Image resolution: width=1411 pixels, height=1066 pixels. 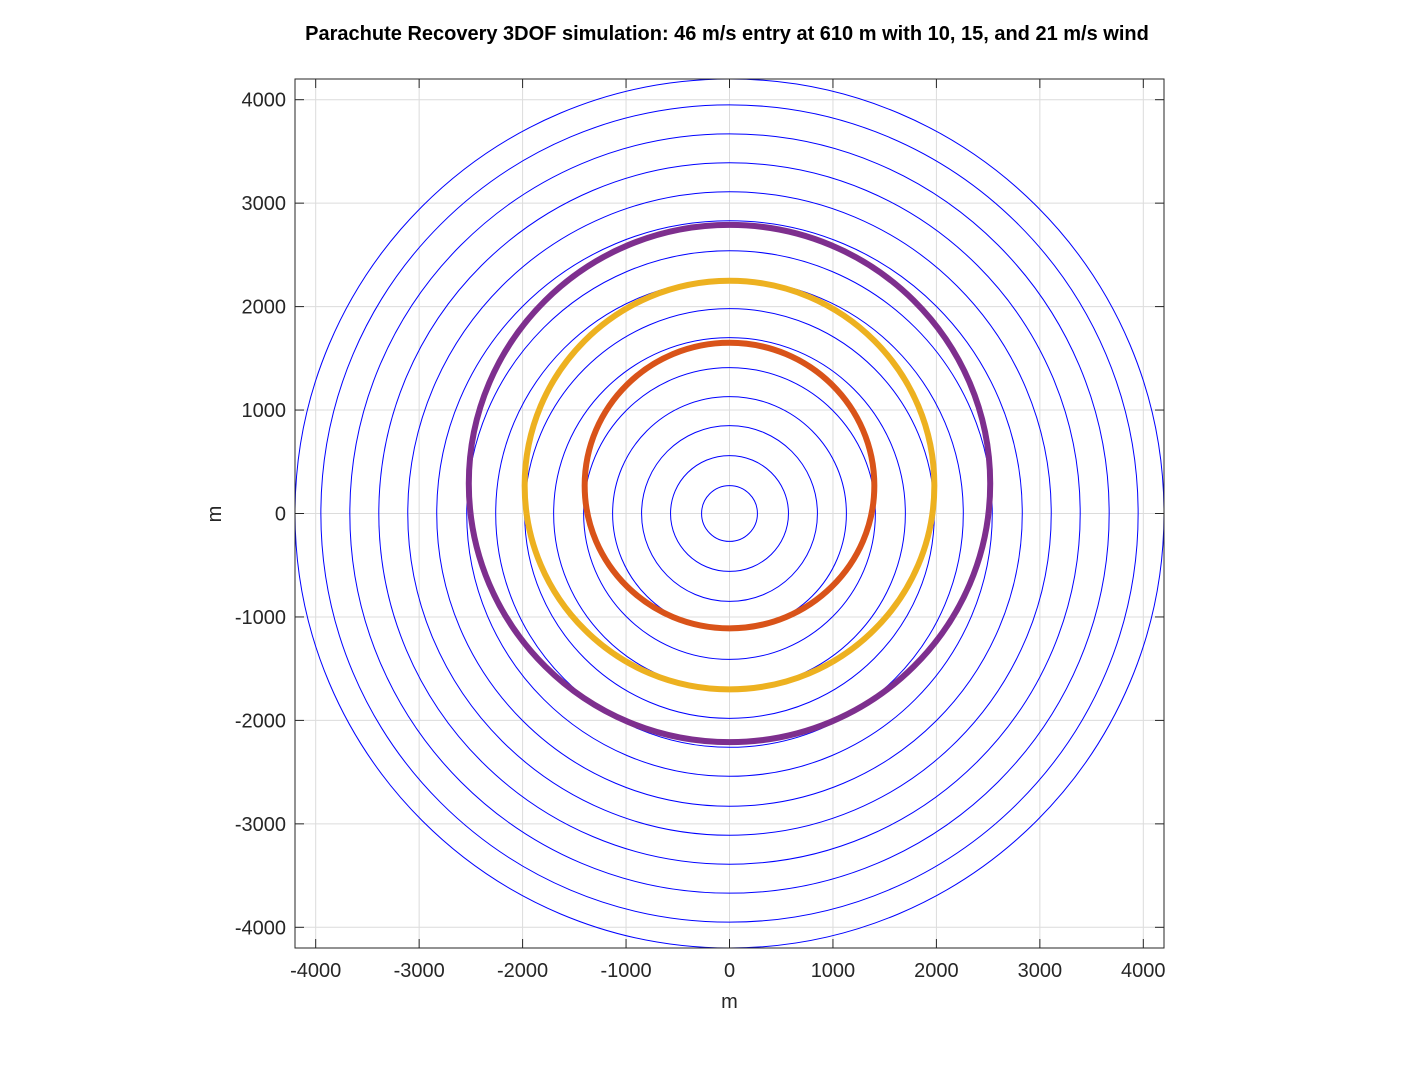 What do you see at coordinates (625, 971) in the screenshot?
I see `x-tick-label-3: -1000` at bounding box center [625, 971].